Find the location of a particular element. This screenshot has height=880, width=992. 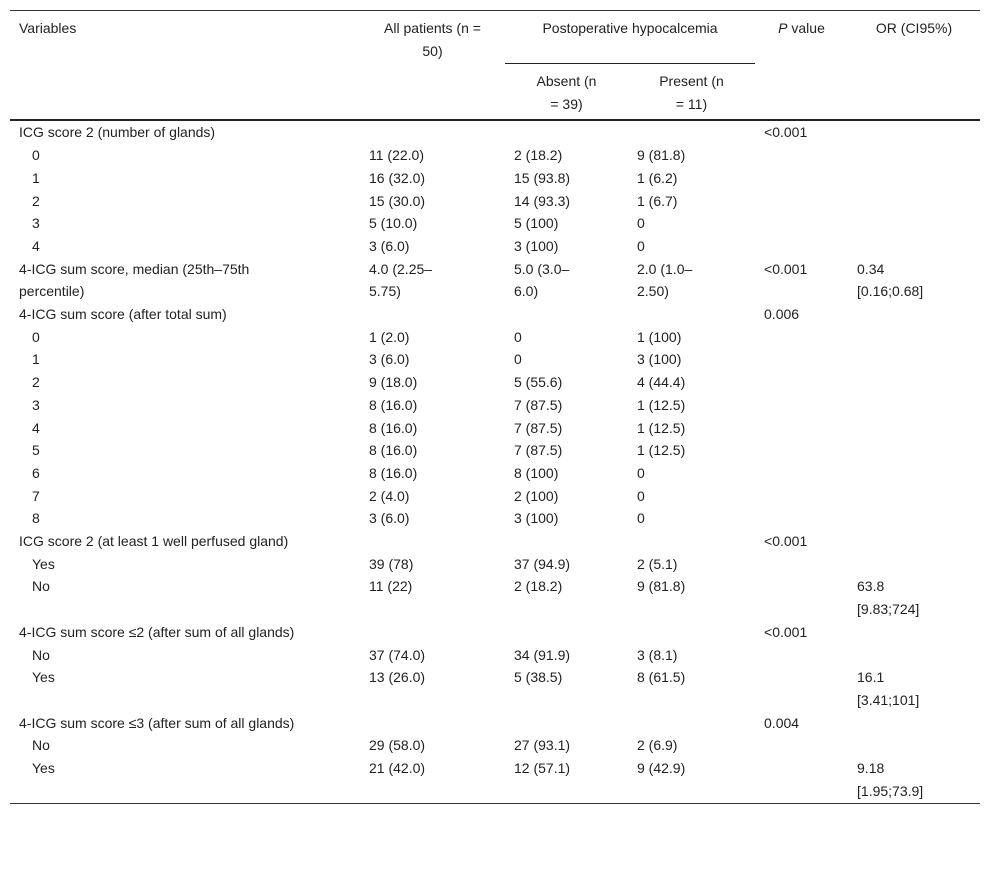

cell-text: 12 (57.1) is located at coordinates (542, 768).